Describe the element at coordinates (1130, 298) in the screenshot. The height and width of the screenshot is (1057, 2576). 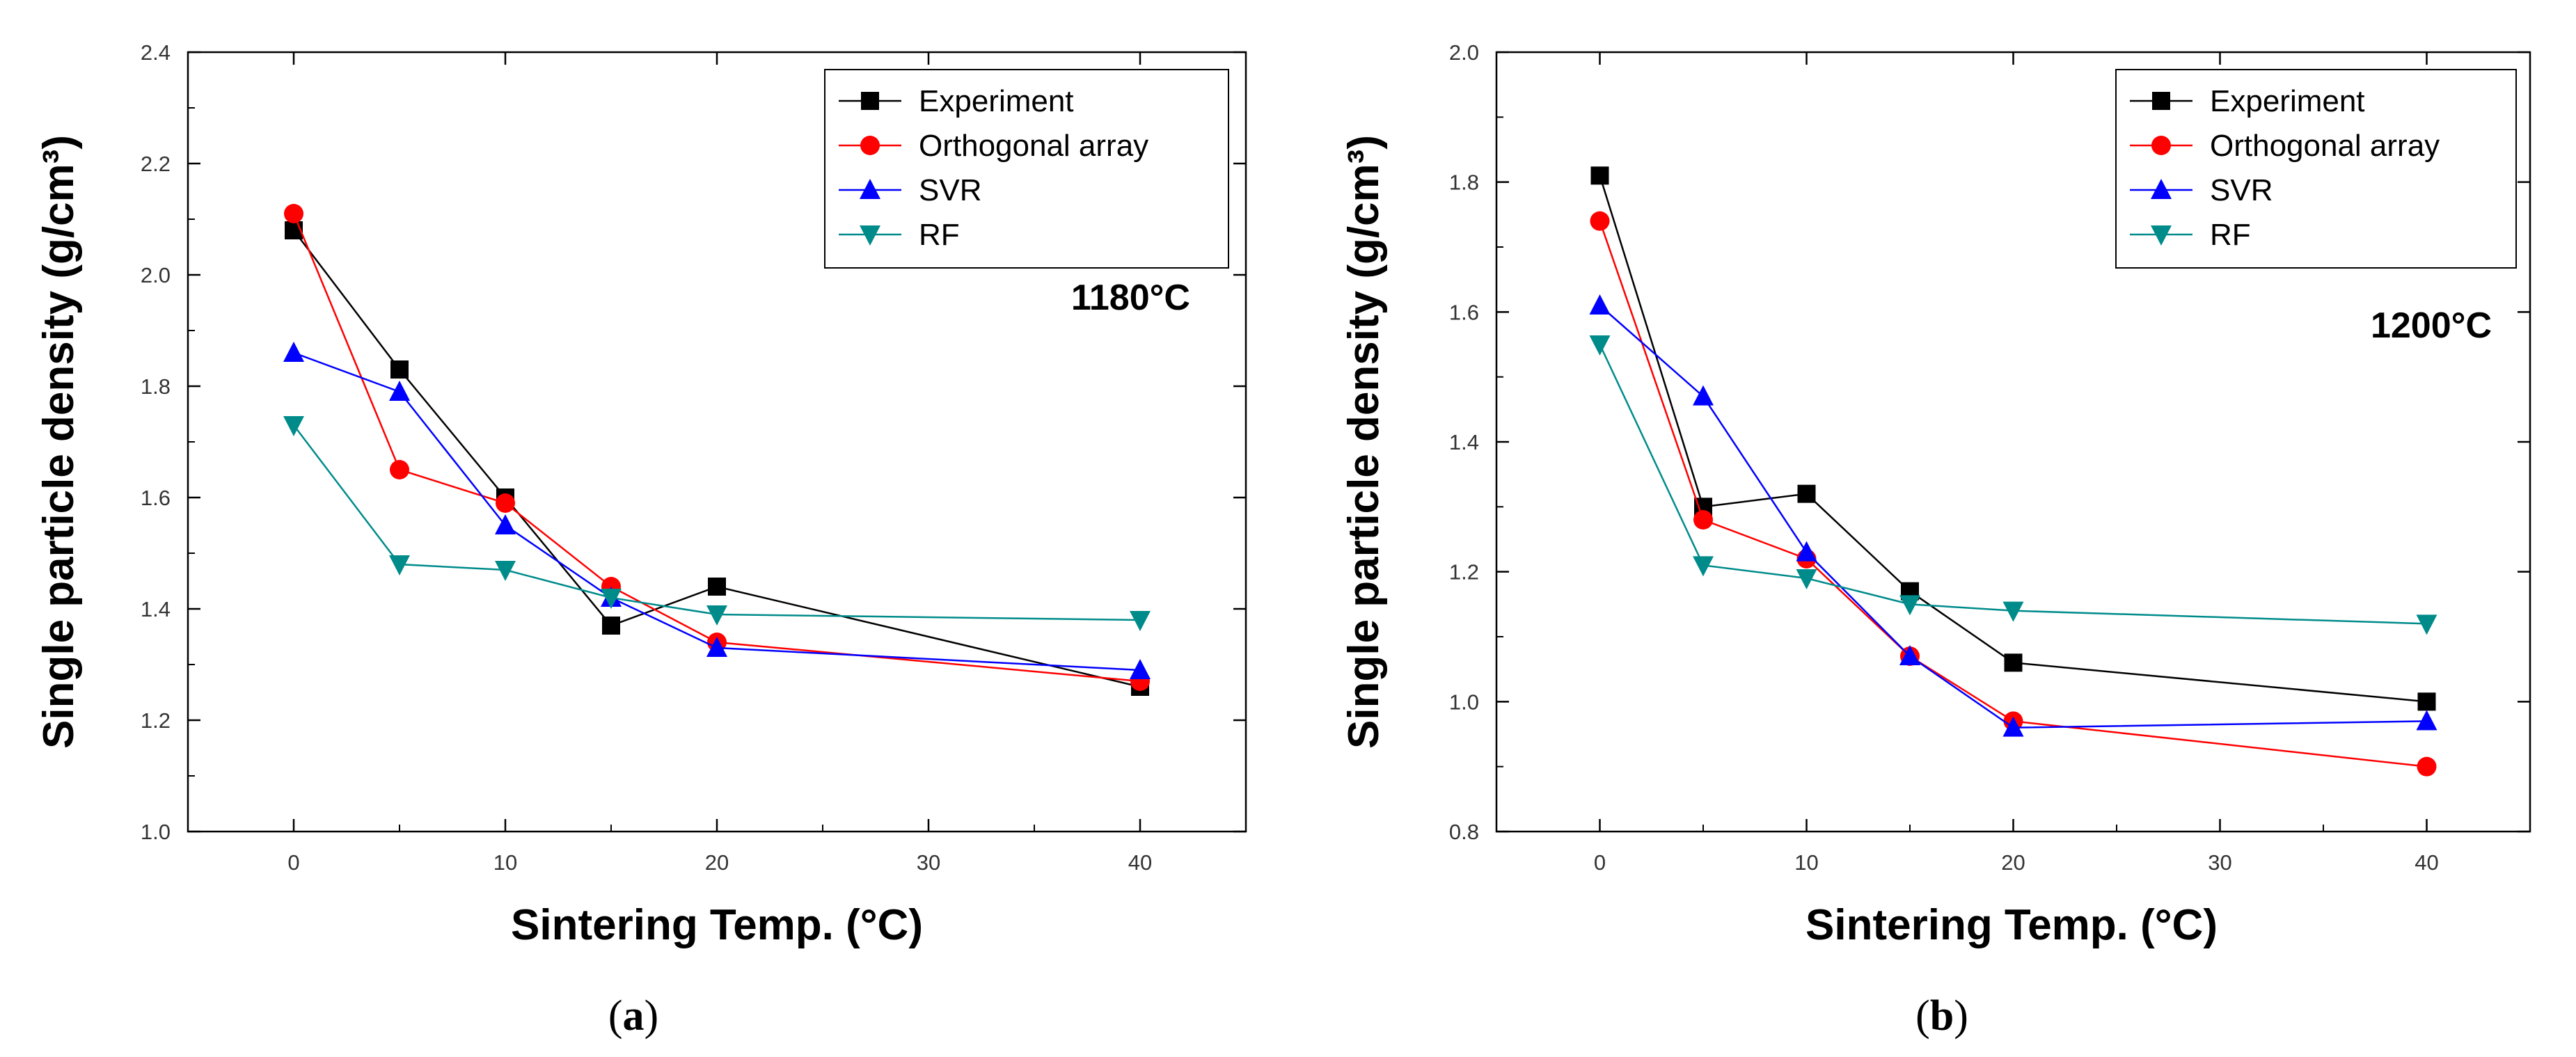
I see `temperature-annotation: 1180°C` at that location.